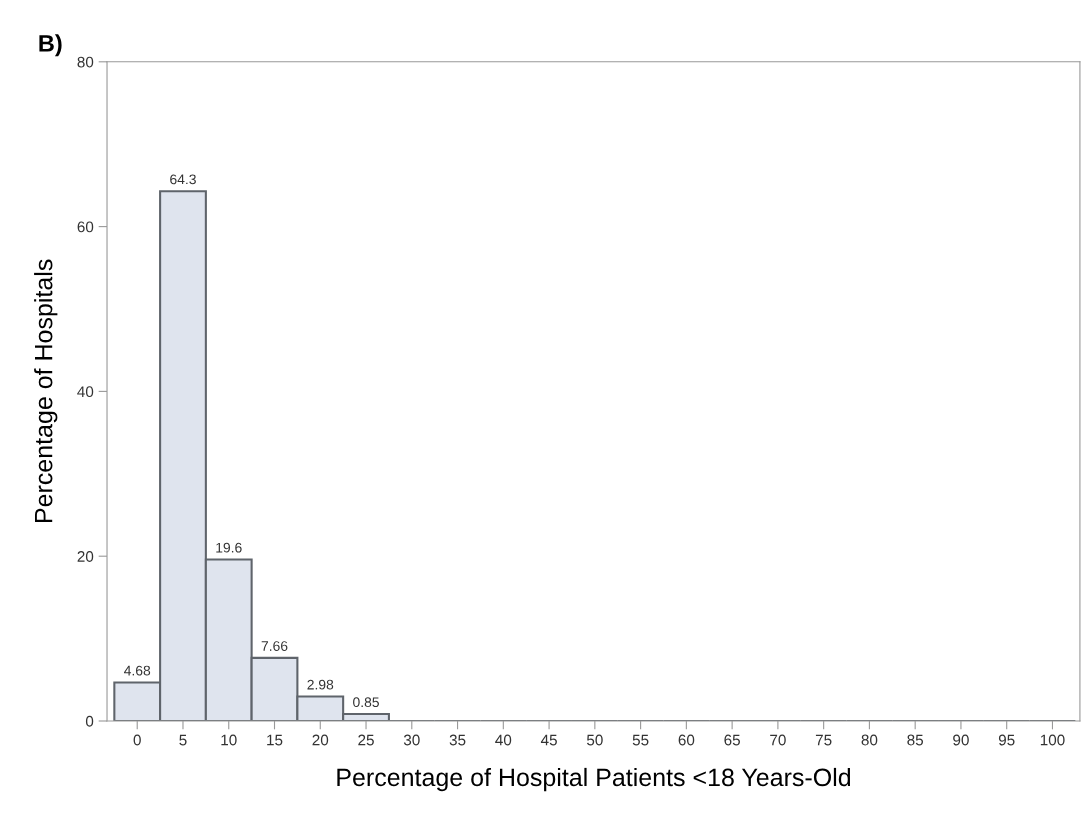 The height and width of the screenshot is (824, 1081). I want to click on data-label: 4.68, so click(137, 670).